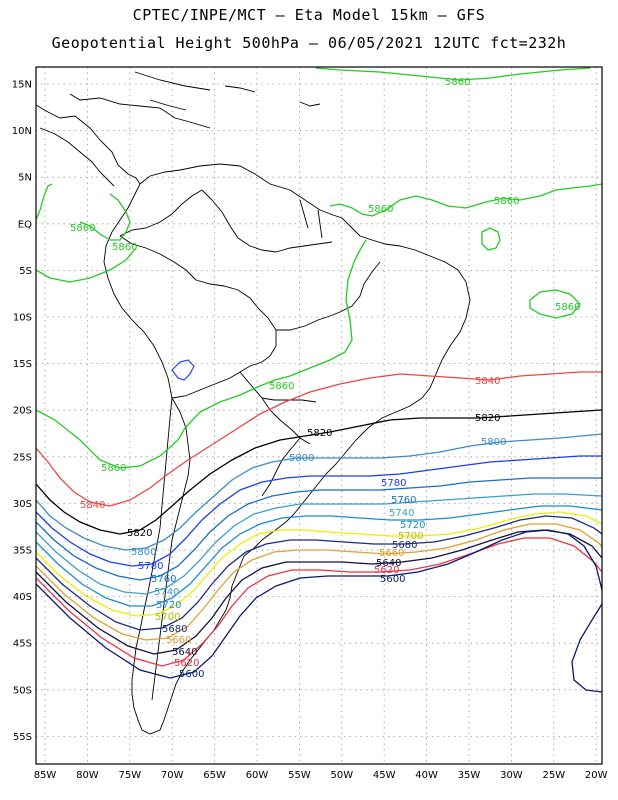 This screenshot has height=800, width=618. What do you see at coordinates (487, 381) in the screenshot?
I see `label-5840-e: 5840` at bounding box center [487, 381].